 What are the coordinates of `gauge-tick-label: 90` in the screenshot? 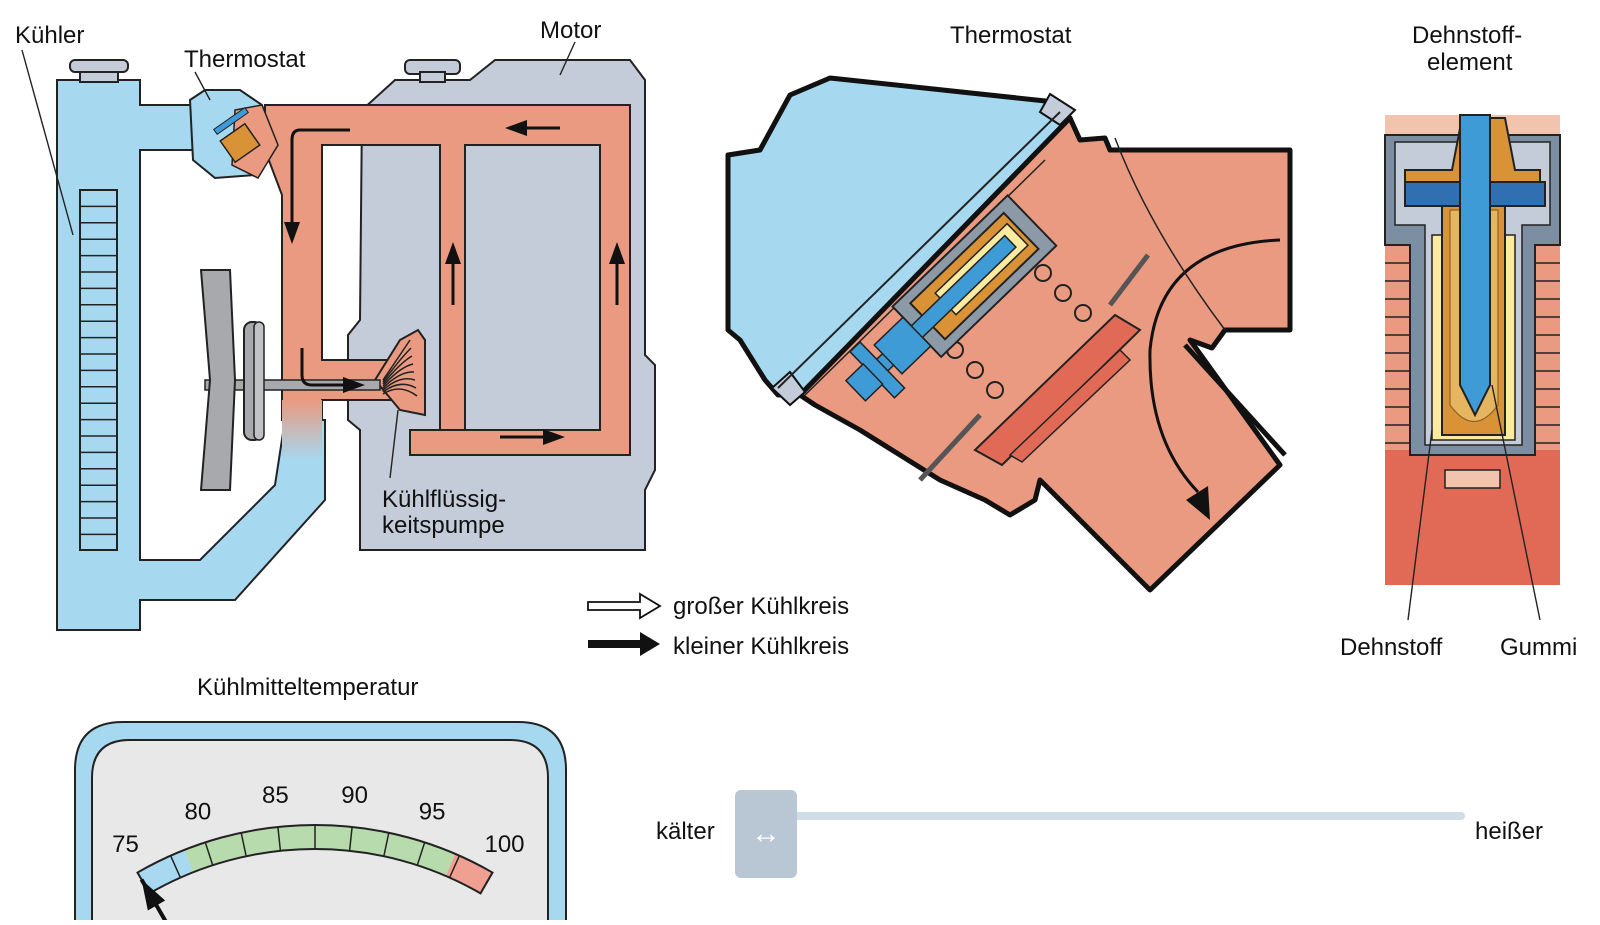 It's located at (354, 795).